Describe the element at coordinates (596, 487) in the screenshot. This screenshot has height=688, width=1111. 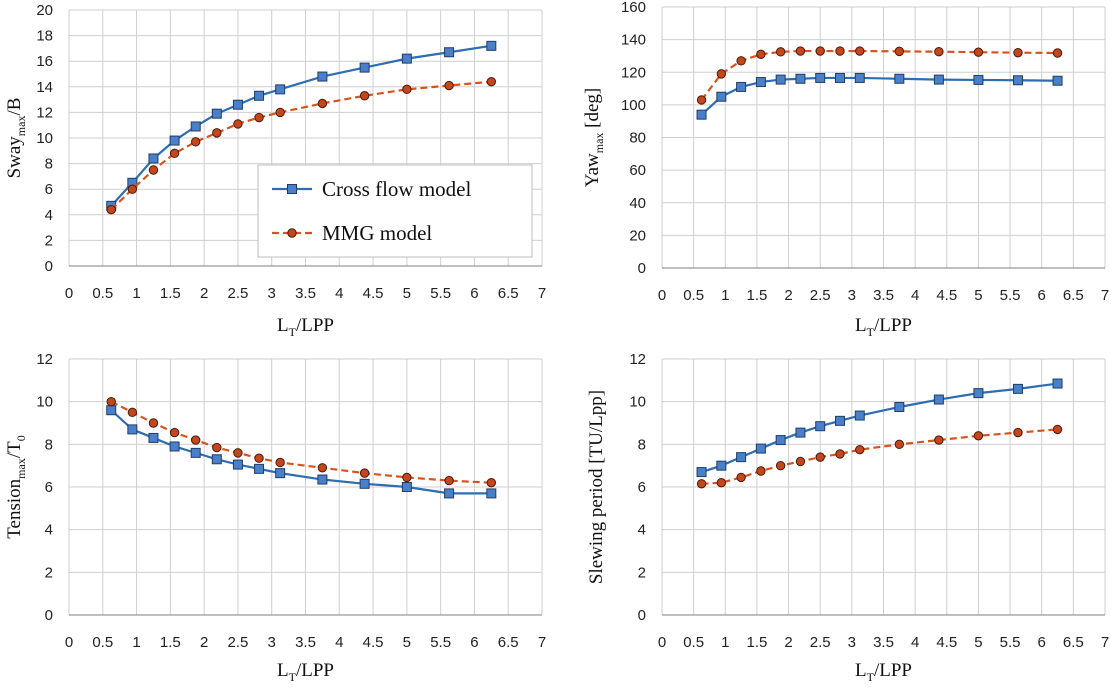
I see `y-axis-label: Slewing period [TU/Lpp]` at that location.